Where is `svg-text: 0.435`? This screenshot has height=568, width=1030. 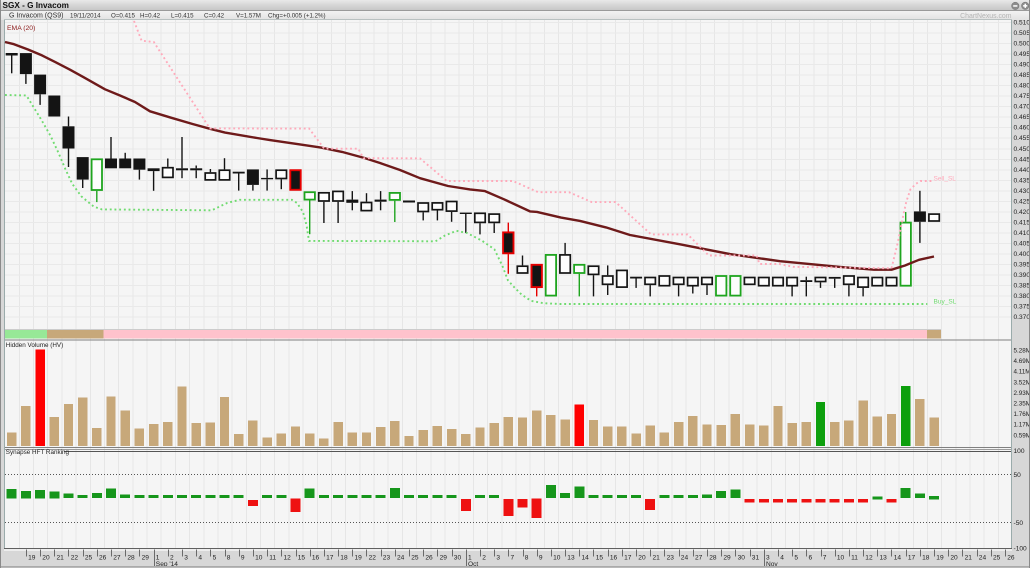 svg-text: 0.435 is located at coordinates (1022, 180).